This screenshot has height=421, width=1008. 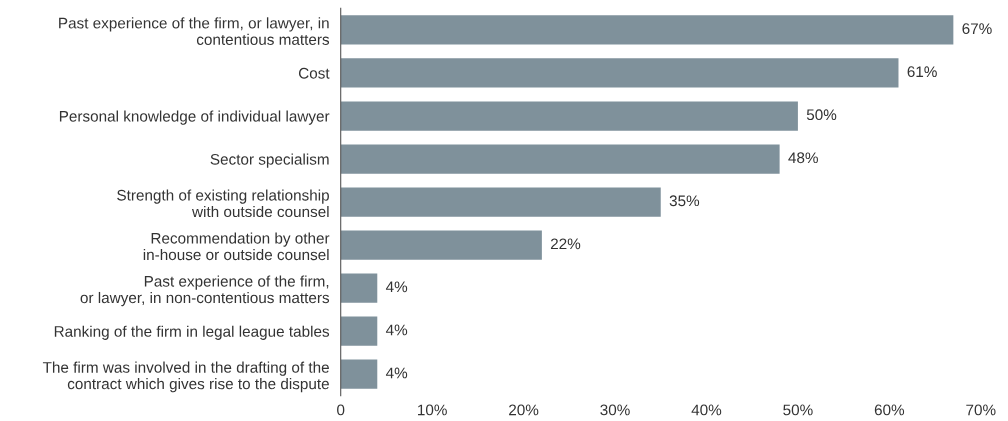 What do you see at coordinates (706, 410) in the screenshot?
I see `x-tick-label: 40%` at bounding box center [706, 410].